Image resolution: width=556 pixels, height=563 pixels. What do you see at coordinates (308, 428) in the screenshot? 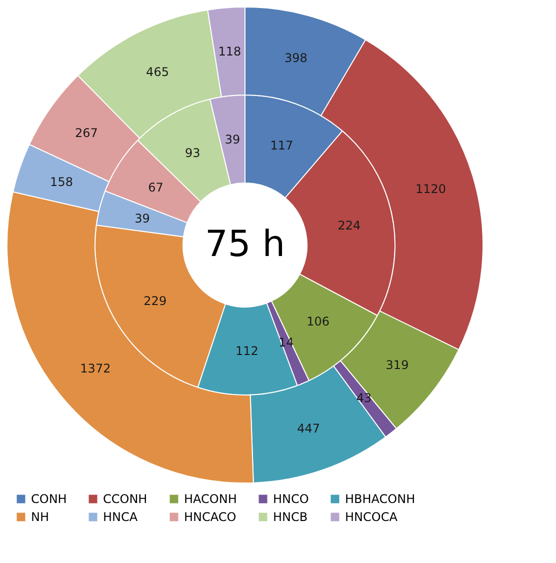
I see `data-label: 447` at bounding box center [308, 428].